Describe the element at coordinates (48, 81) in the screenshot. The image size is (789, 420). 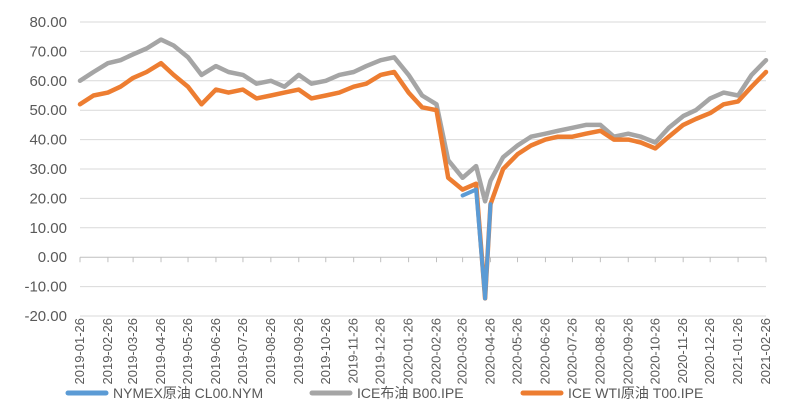
I see `y-tick-label: 60.00` at that location.